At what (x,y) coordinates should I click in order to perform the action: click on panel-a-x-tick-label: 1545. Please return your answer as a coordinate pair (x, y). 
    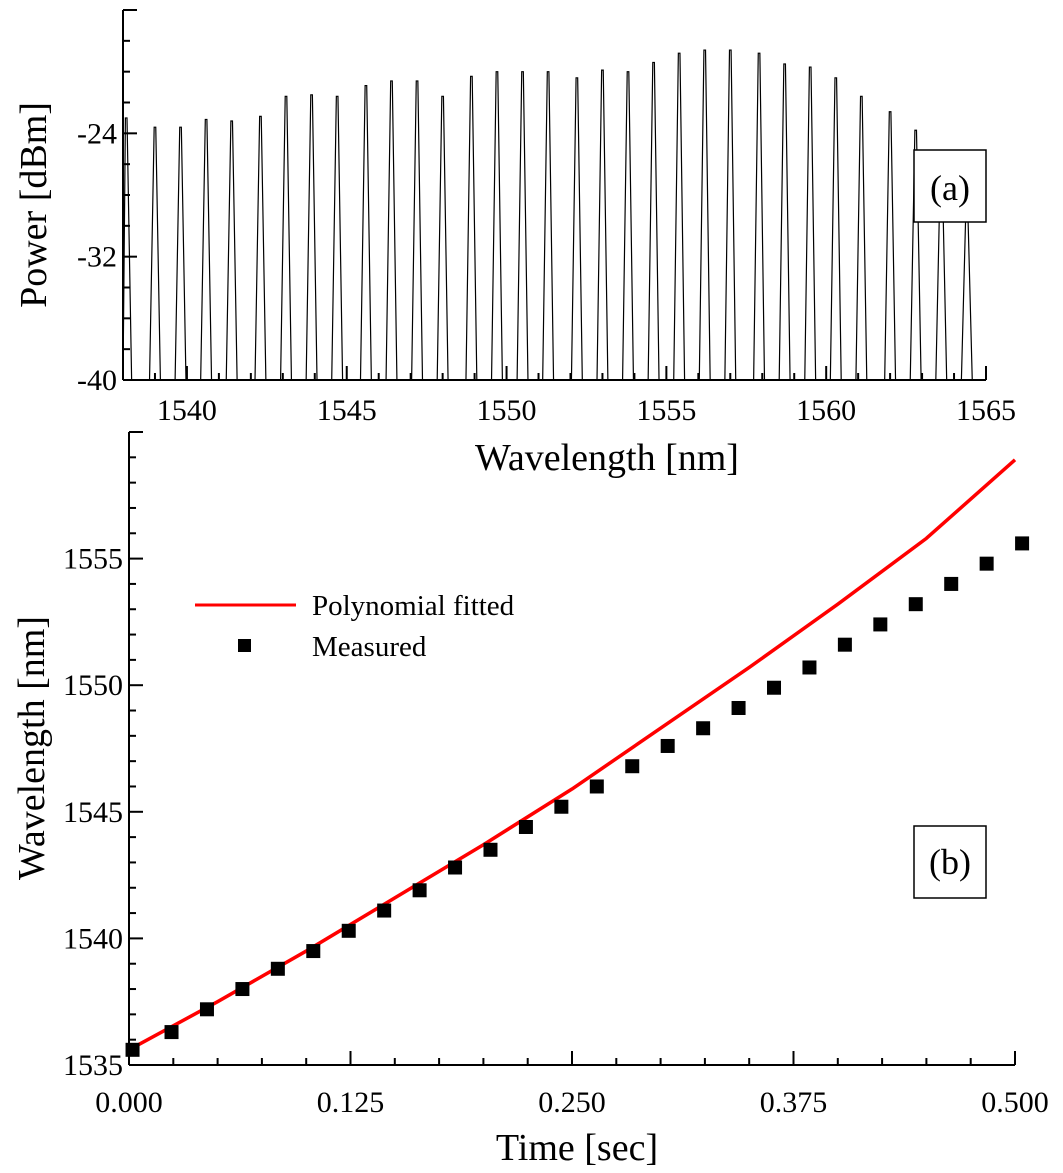
    Looking at the image, I should click on (347, 410).